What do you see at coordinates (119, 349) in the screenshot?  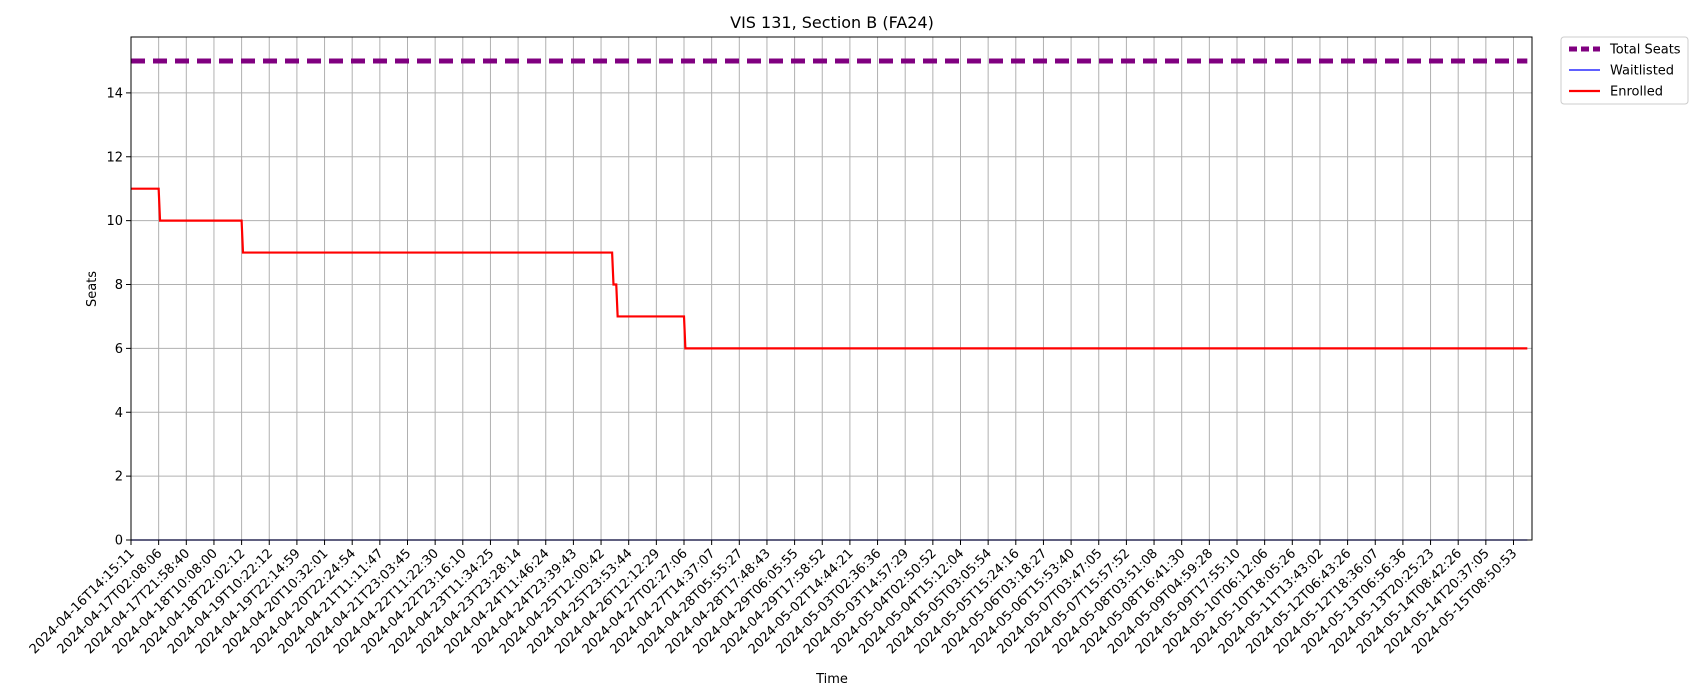 I see `y-tick-label: 6` at bounding box center [119, 349].